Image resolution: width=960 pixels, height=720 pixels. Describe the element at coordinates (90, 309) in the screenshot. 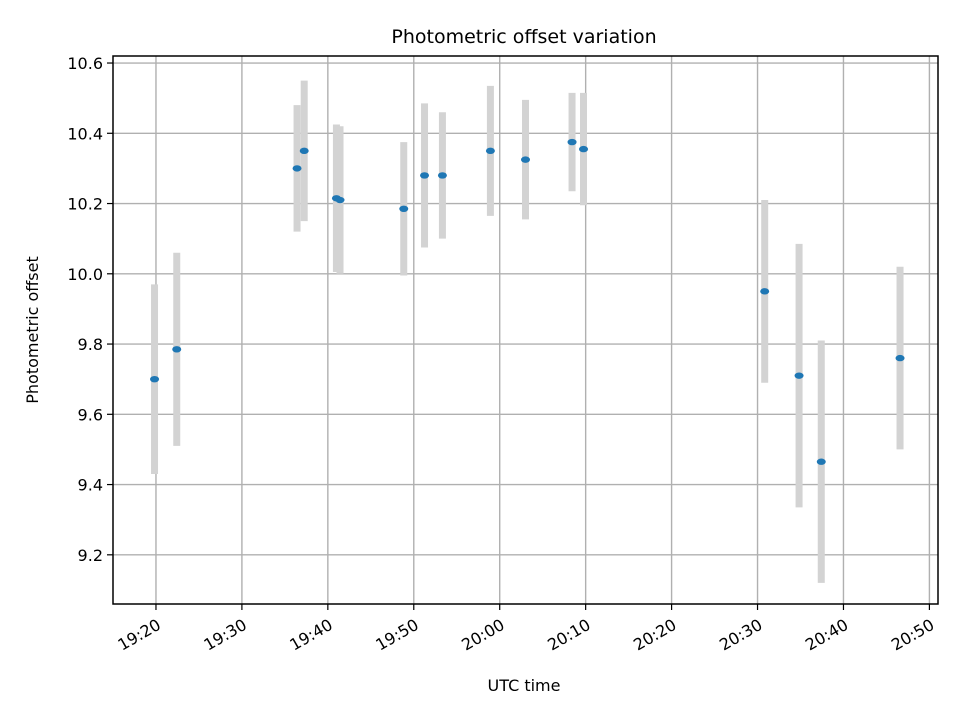

I see `y-axis-ticks: 9.2 9.4 9.6 9.8 10.0 10.2 10.4 10.6` at that location.